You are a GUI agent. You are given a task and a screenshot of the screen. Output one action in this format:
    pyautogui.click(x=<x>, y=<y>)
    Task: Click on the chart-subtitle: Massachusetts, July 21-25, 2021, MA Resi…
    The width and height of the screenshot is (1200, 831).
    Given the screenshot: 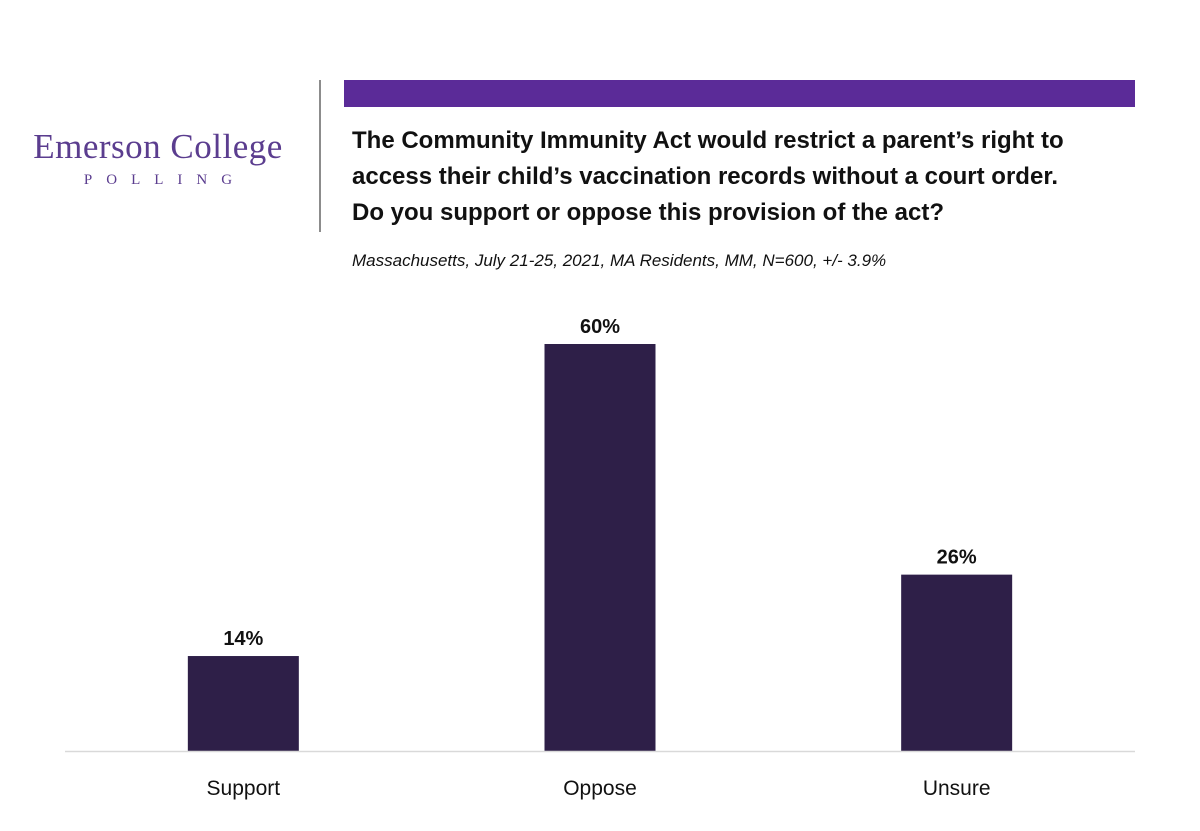 What is the action you would take?
    pyautogui.click(x=619, y=260)
    